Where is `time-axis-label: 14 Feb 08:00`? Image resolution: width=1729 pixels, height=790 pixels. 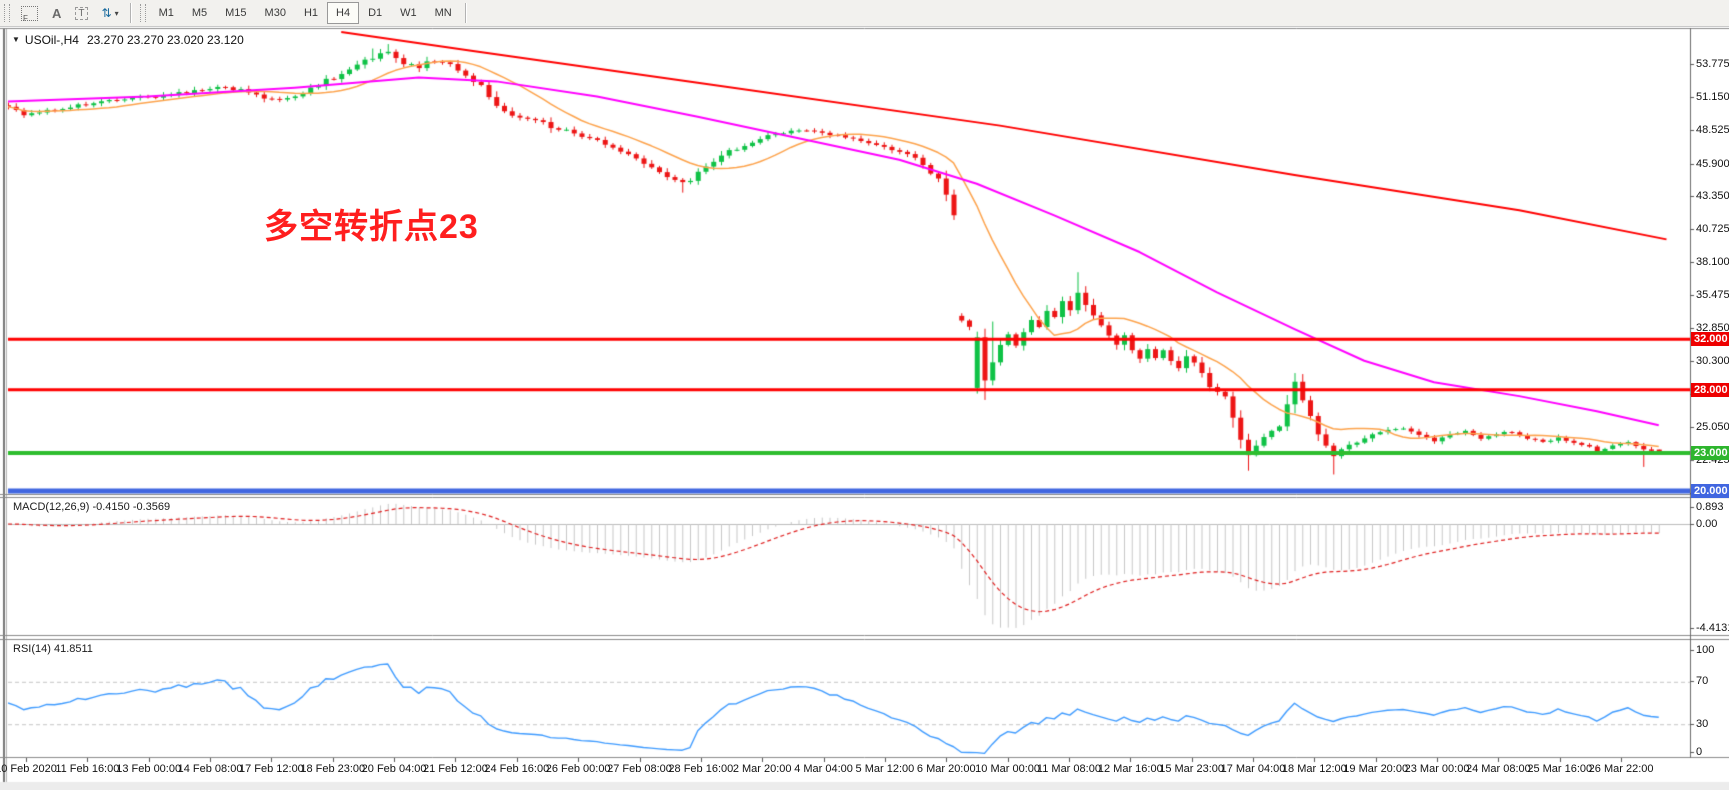
time-axis-label: 14 Feb 08:00 is located at coordinates (210, 769).